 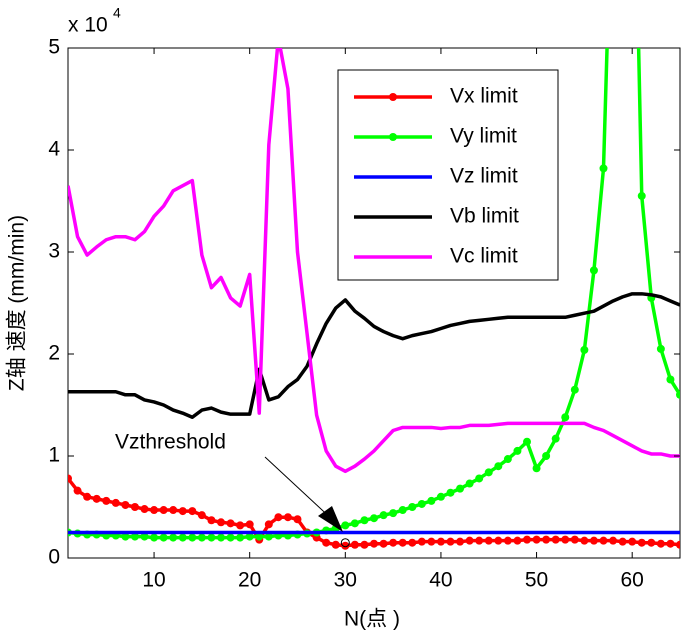 I want to click on y-axis-label: Z轴 速度 (mm/min), so click(x=17, y=303).